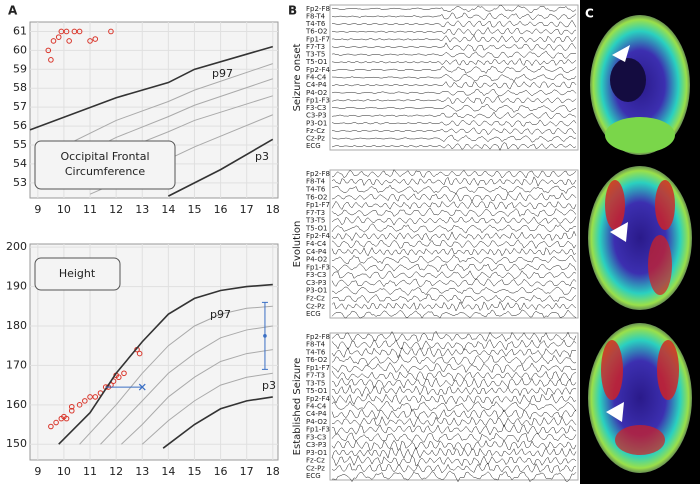 This screenshot has height=484, width=700. Describe the element at coordinates (318, 70) in the screenshot. I see `channel-label: Fp2-F4` at that location.